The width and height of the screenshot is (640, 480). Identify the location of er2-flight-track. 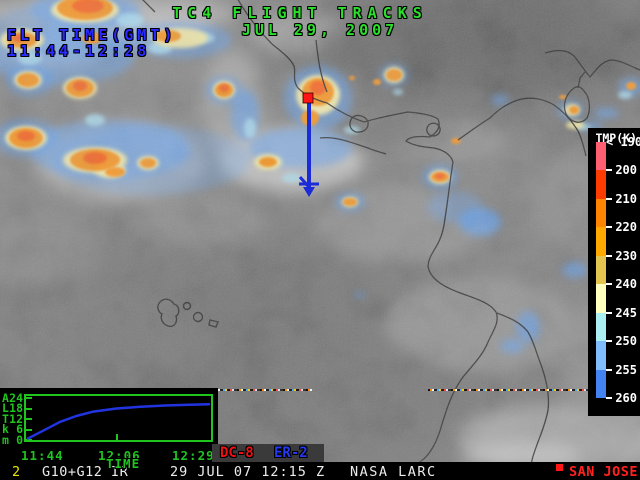
(308, 150).